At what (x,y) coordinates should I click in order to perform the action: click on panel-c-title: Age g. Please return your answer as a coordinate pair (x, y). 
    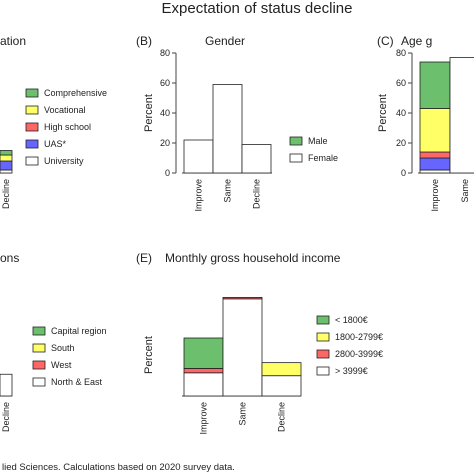
    Looking at the image, I should click on (416, 41).